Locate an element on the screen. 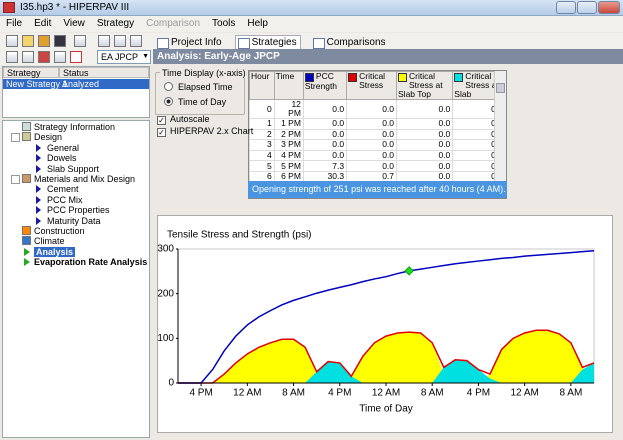  menu-item: Tools is located at coordinates (224, 23).